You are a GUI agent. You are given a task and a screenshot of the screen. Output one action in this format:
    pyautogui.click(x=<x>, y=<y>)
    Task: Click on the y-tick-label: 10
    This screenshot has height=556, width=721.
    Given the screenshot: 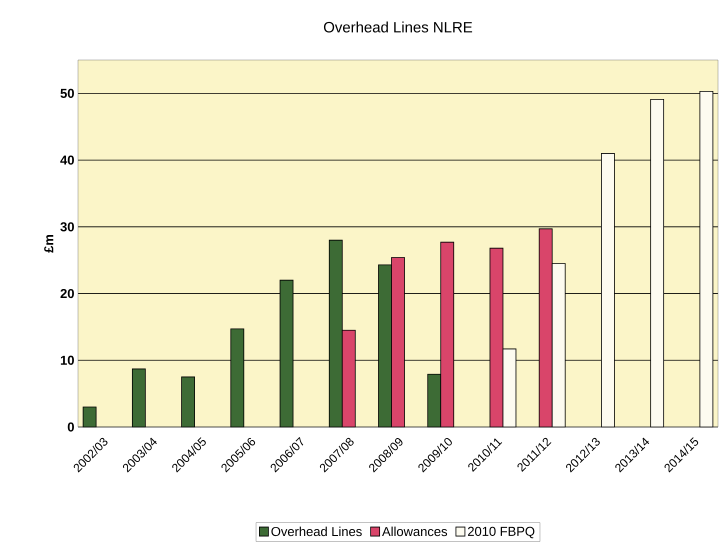 What is the action you would take?
    pyautogui.click(x=67, y=360)
    